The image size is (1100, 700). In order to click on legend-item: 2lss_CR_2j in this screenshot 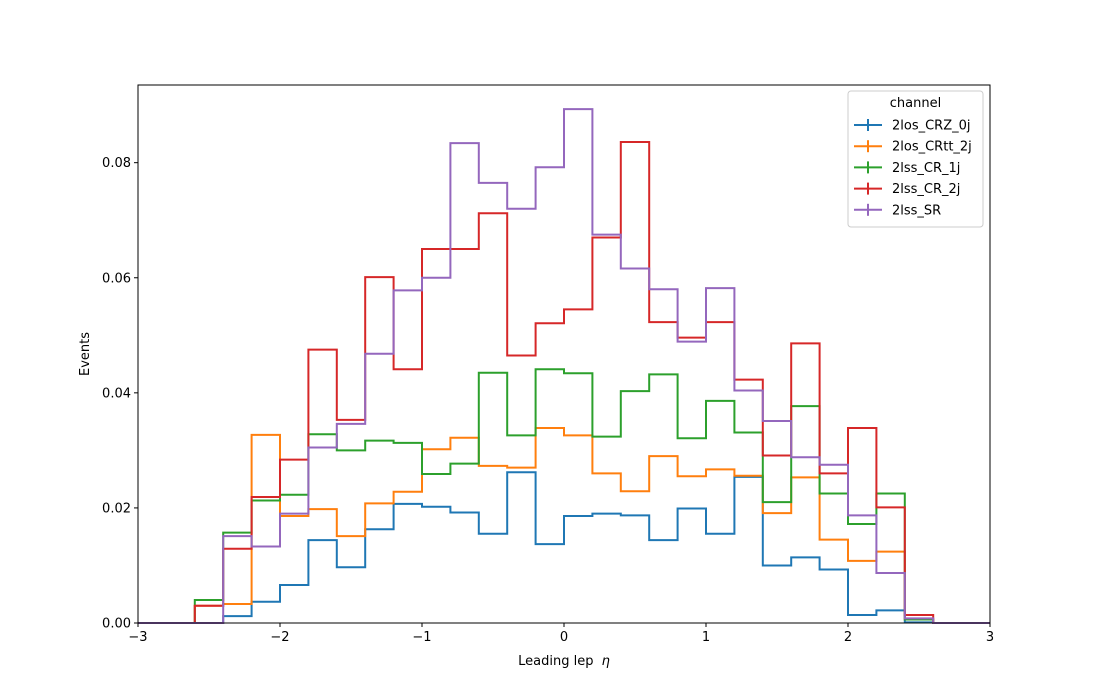, I will do `click(907, 189)`.